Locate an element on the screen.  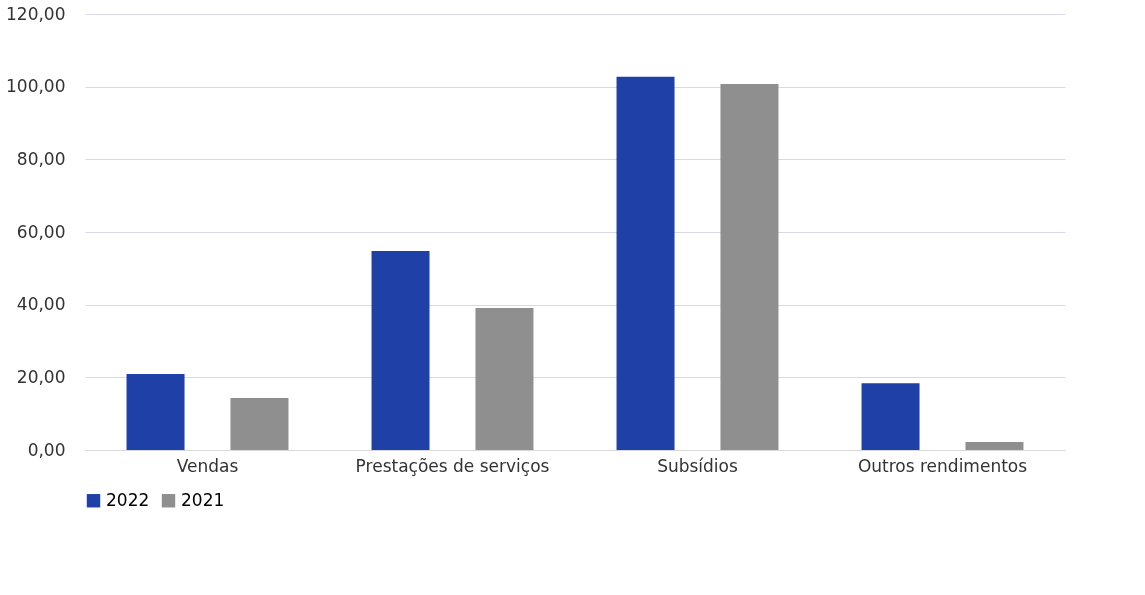
y-tick-label: 120,00 is located at coordinates (36, 13).